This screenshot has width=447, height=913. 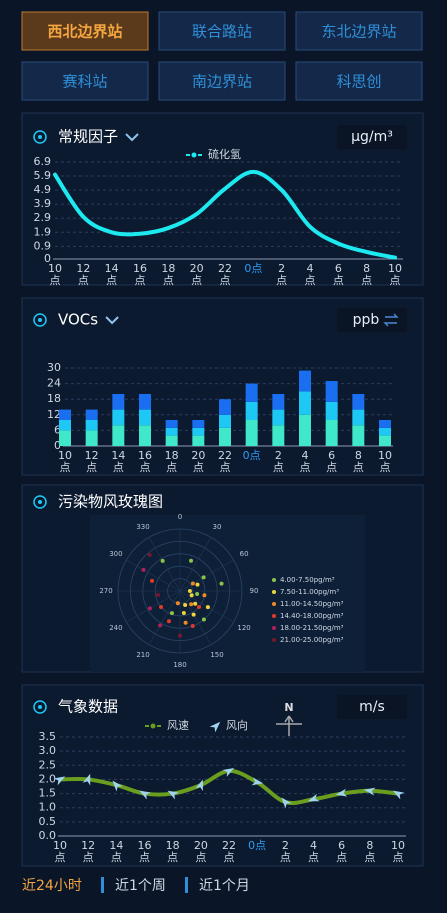 I want to click on station-label: 科思创, so click(x=358, y=82).